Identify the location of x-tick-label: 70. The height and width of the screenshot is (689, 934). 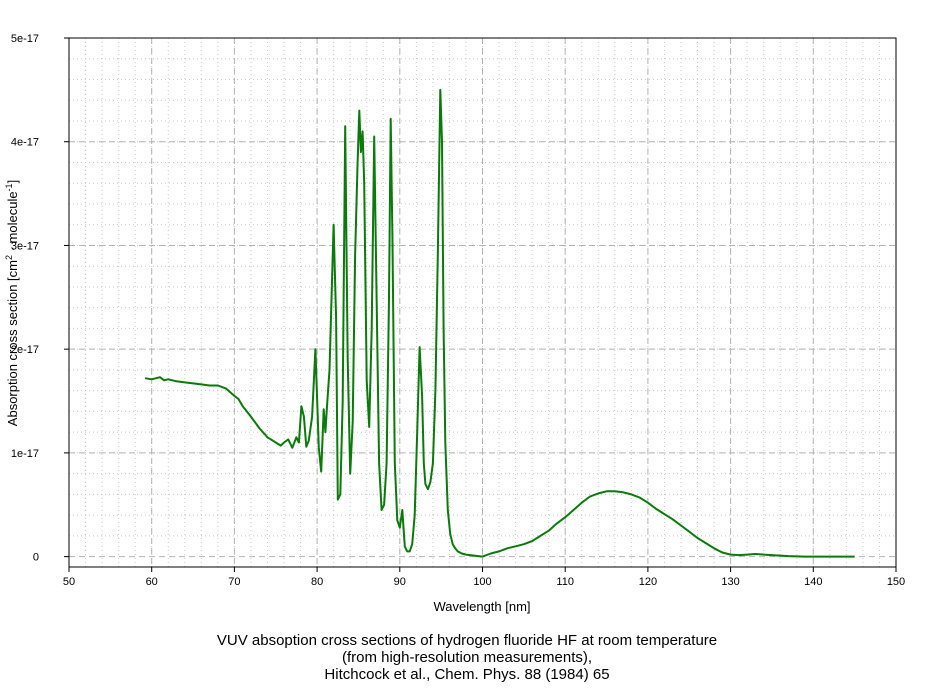
(234, 582).